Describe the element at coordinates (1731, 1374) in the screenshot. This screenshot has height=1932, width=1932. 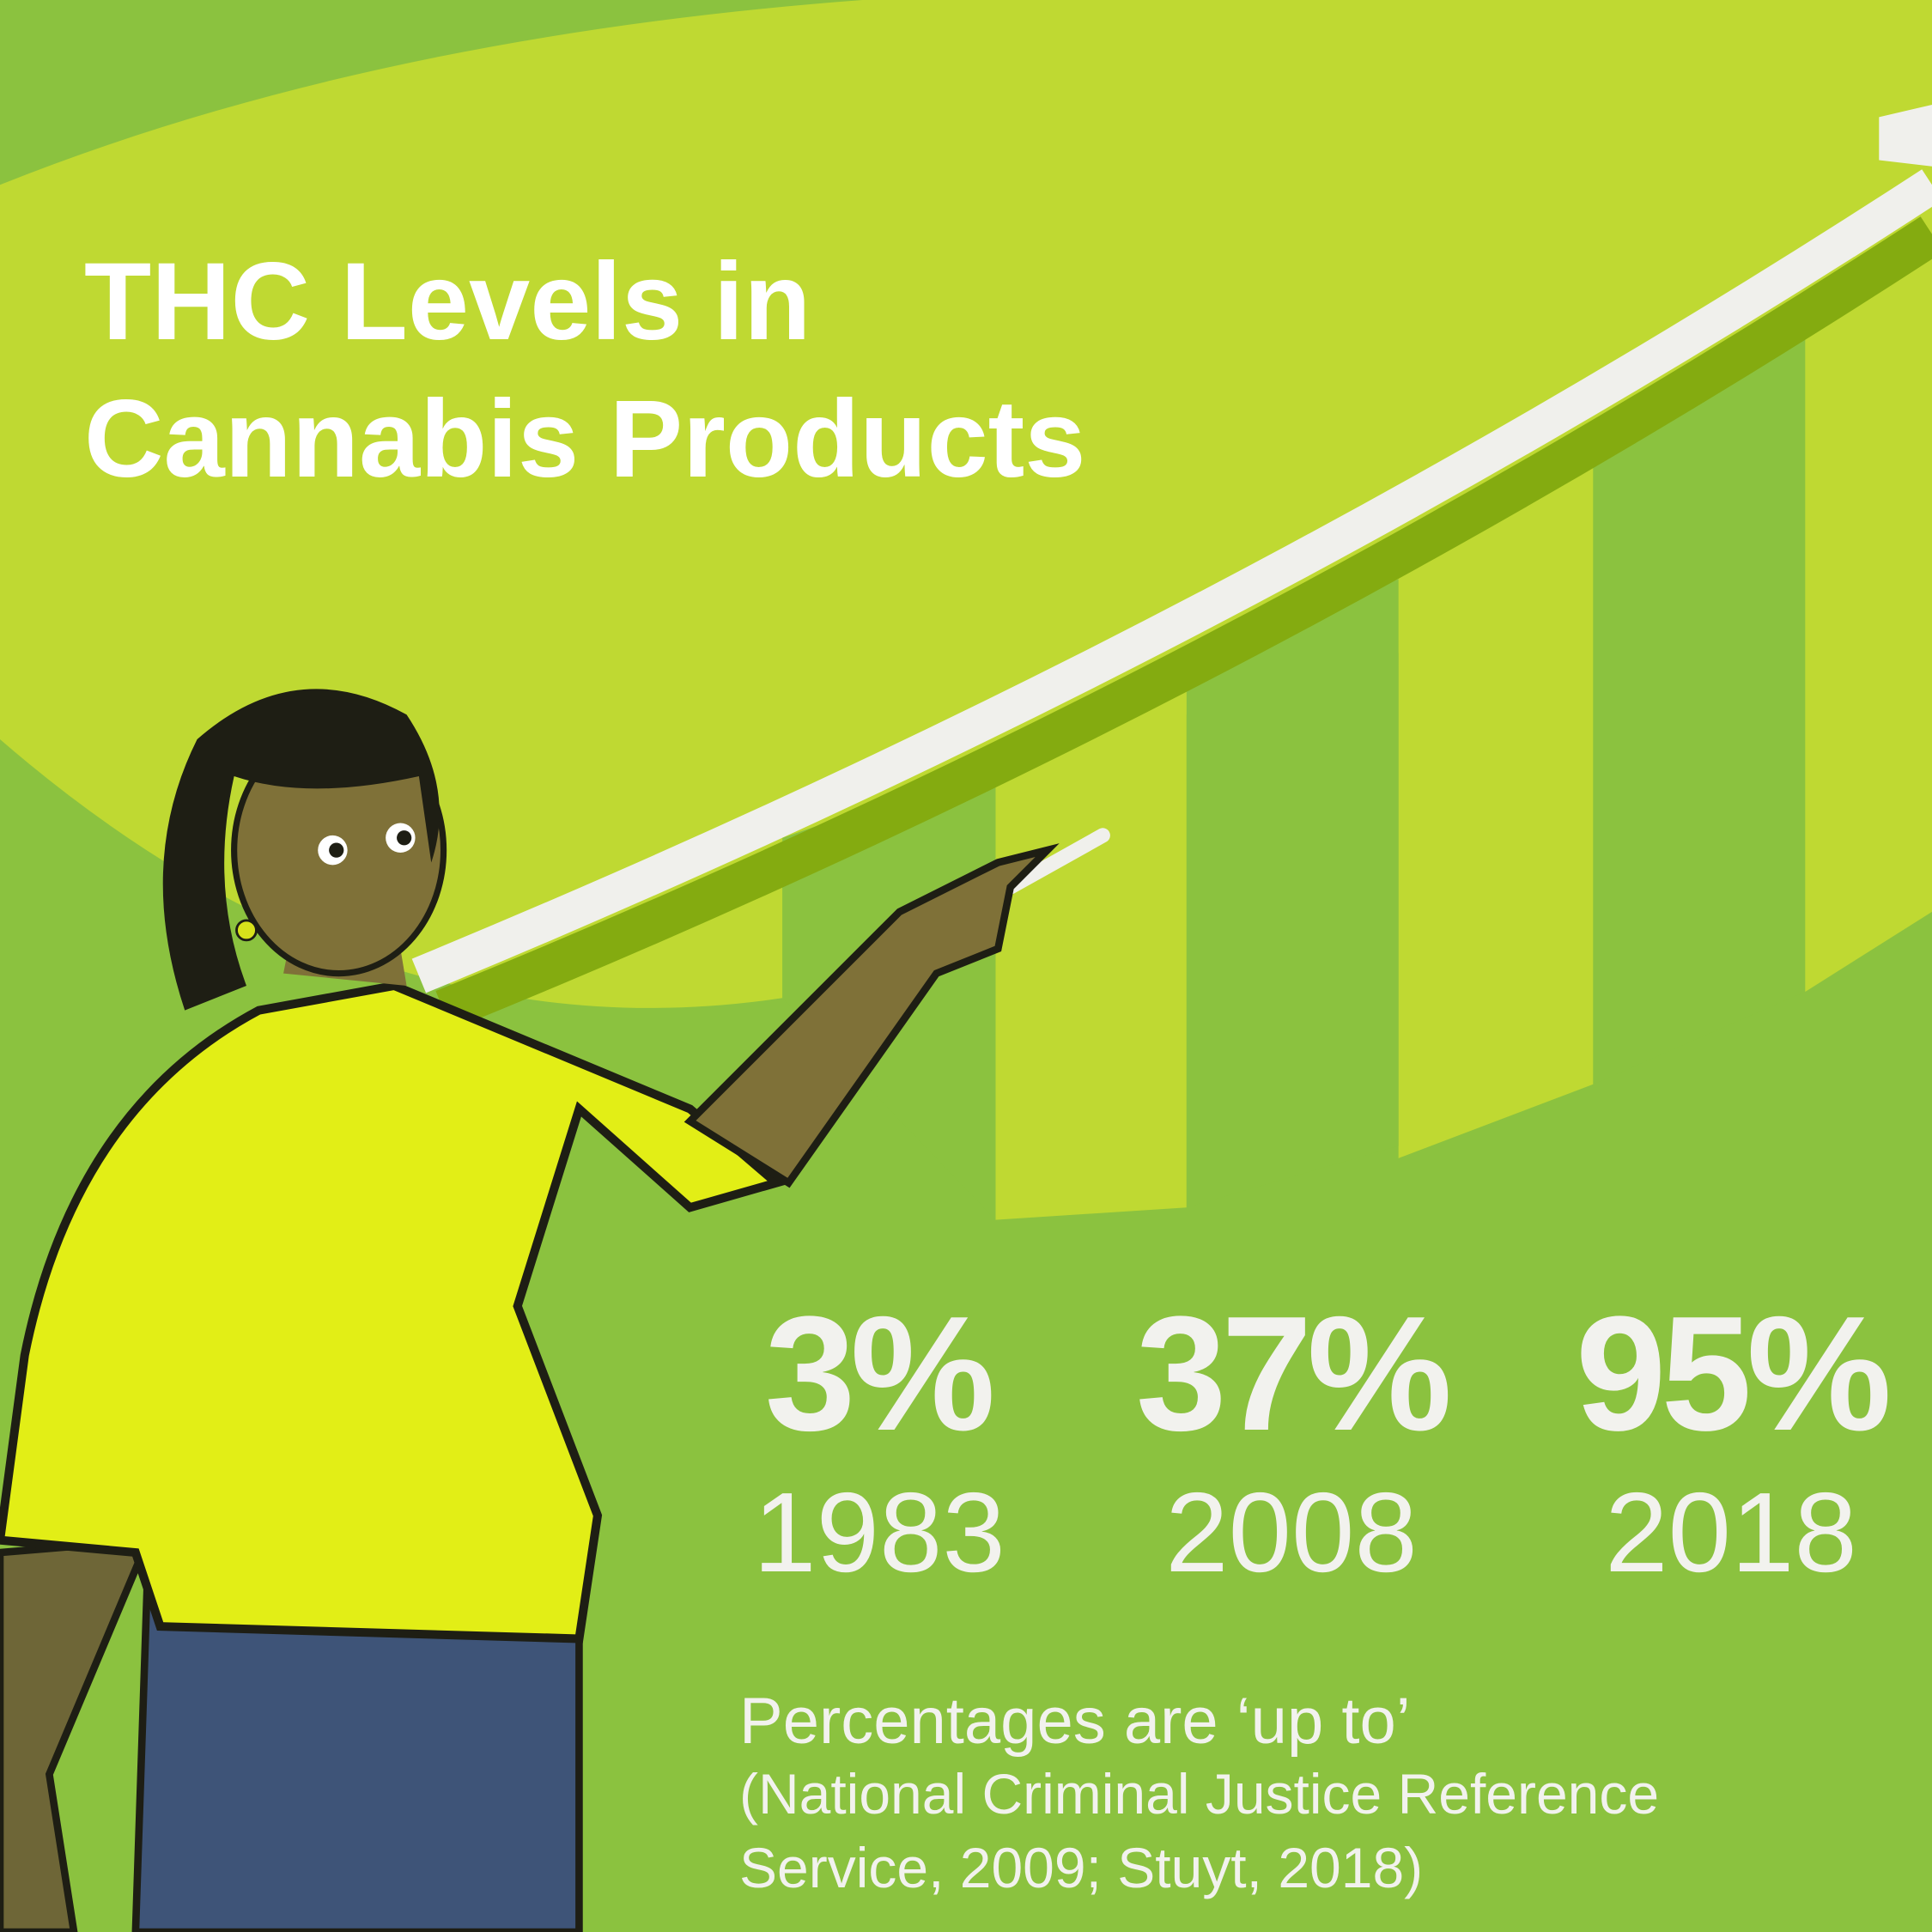
I see `stat-value: 95%` at that location.